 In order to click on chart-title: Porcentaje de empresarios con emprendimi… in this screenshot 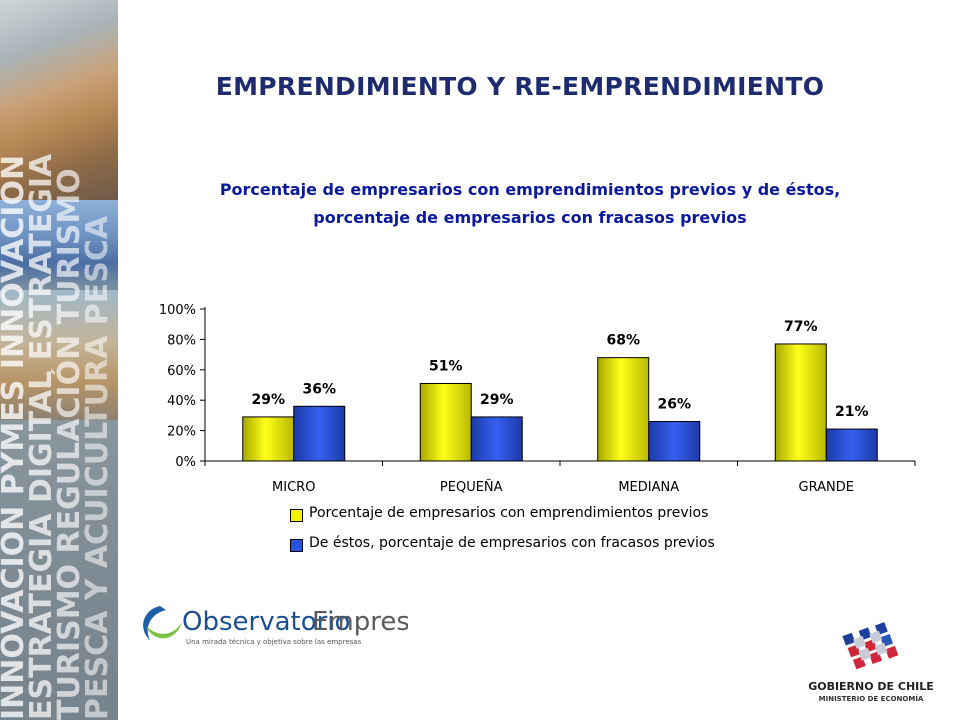, I will do `click(530, 204)`.